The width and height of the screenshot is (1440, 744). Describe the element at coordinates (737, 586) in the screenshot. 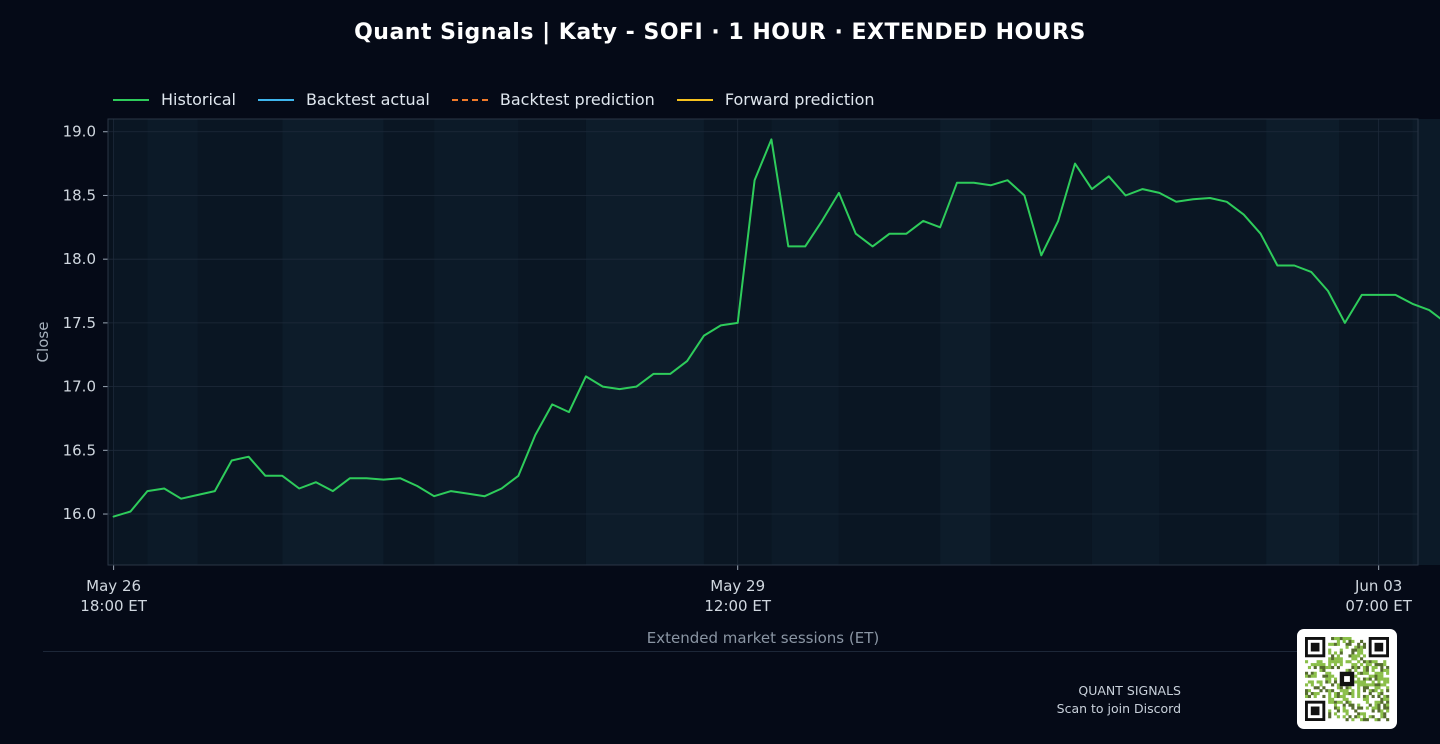

I see `x-tick-label: May 29` at that location.